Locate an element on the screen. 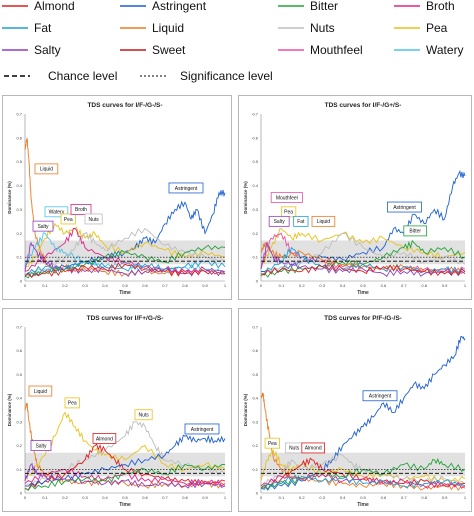 This screenshot has width=474, height=516. chart-title: TDS curves for I/F+/G-/S- is located at coordinates (125, 318).